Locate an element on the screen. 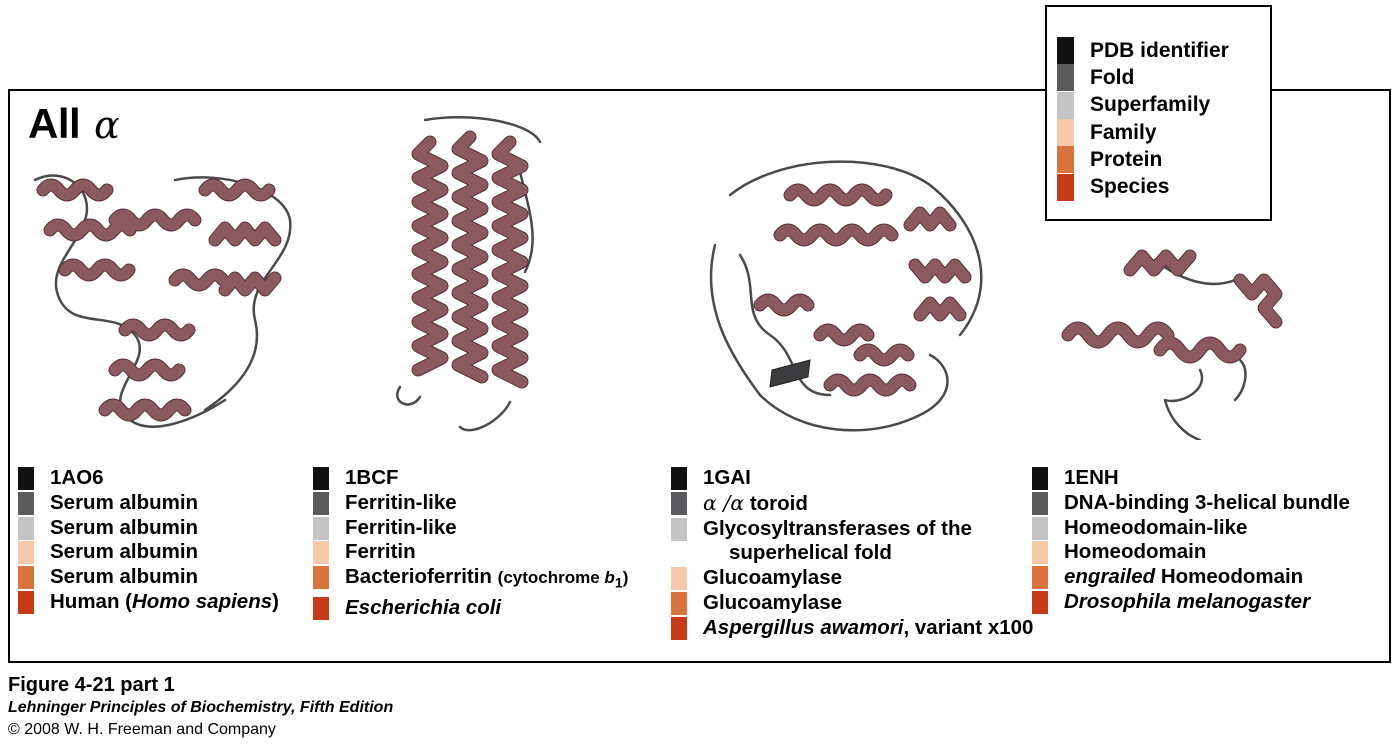 The width and height of the screenshot is (1399, 747). row-species: Aspergillus awamori, variant x100 is located at coordinates (852, 628).